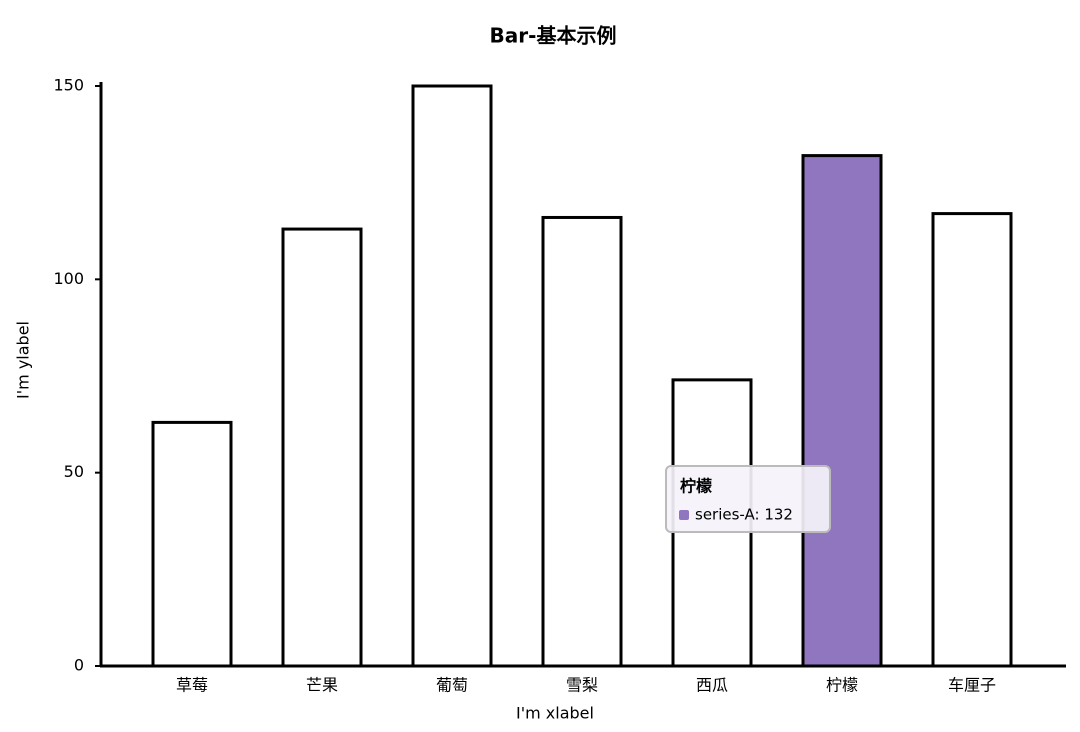 This screenshot has height=732, width=1080. I want to click on y-tick-label: 150, so click(68, 85).